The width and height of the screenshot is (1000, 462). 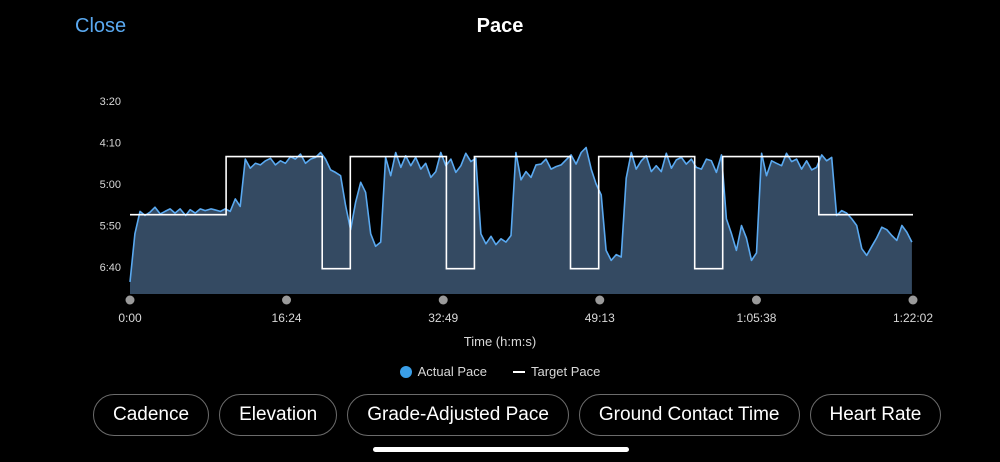 What do you see at coordinates (500, 371) in the screenshot?
I see `chart-legend: Actual Pace Target Pace` at bounding box center [500, 371].